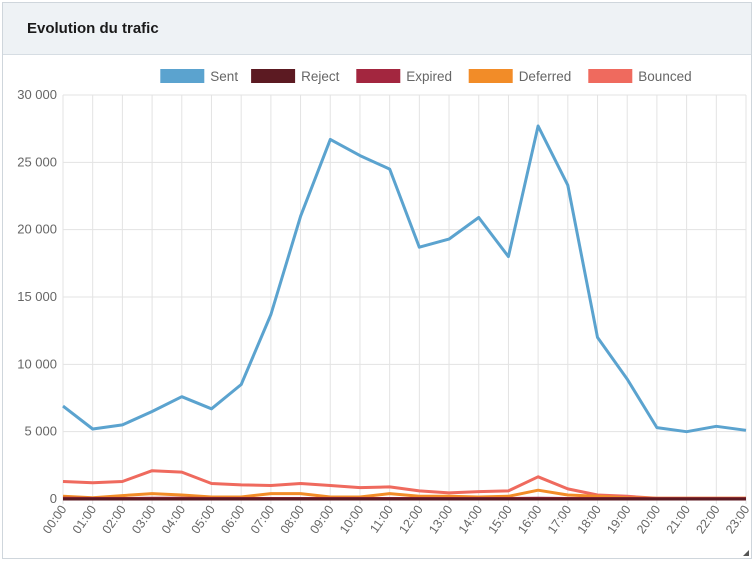 The width and height of the screenshot is (756, 564). I want to click on legend-swatch-expired, so click(378, 76).